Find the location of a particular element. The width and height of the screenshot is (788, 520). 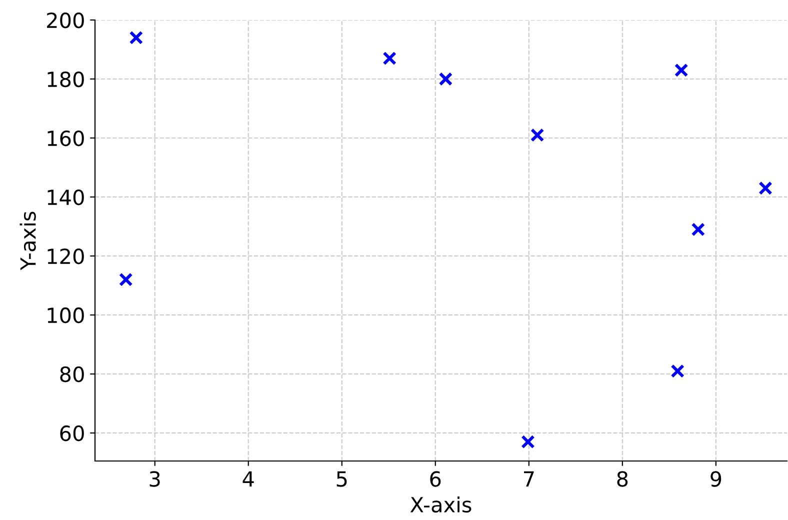

x-tick-label: 5 is located at coordinates (341, 479).